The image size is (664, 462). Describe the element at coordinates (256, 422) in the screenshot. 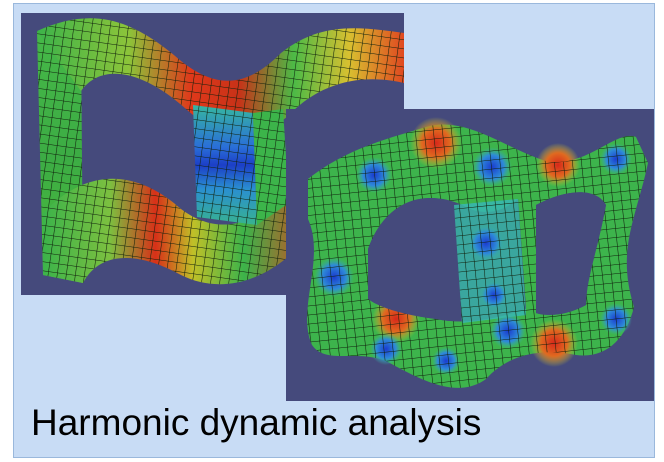

I see `figure-caption: Harmonic dynamic analysis` at that location.